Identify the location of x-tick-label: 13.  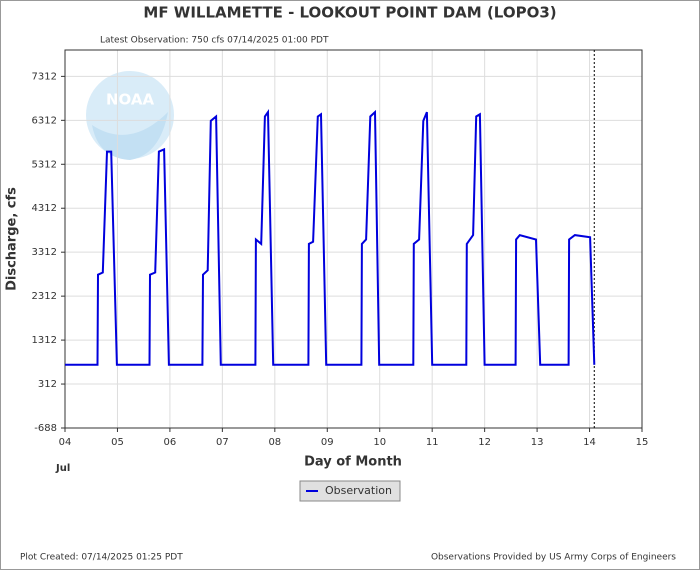
(537, 442).